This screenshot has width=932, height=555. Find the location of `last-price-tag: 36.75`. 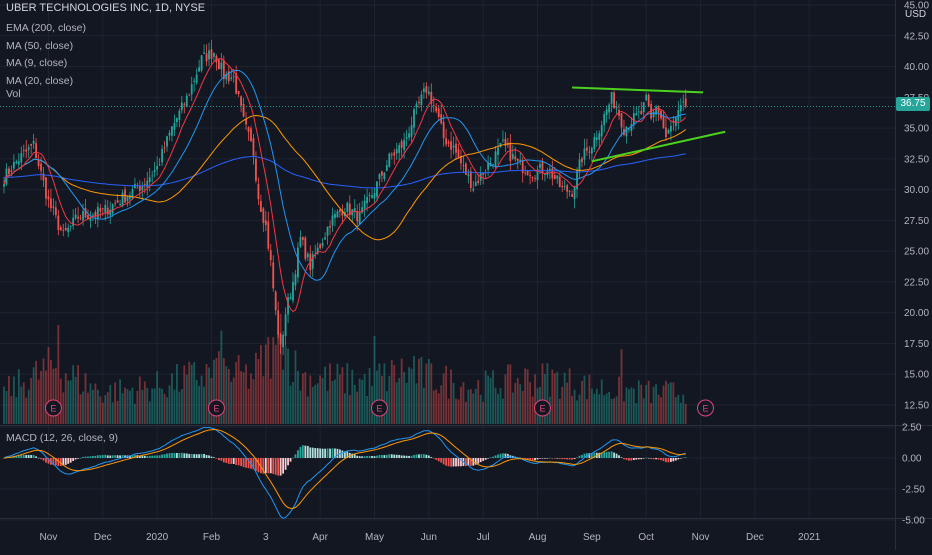

last-price-tag: 36.75 is located at coordinates (913, 104).